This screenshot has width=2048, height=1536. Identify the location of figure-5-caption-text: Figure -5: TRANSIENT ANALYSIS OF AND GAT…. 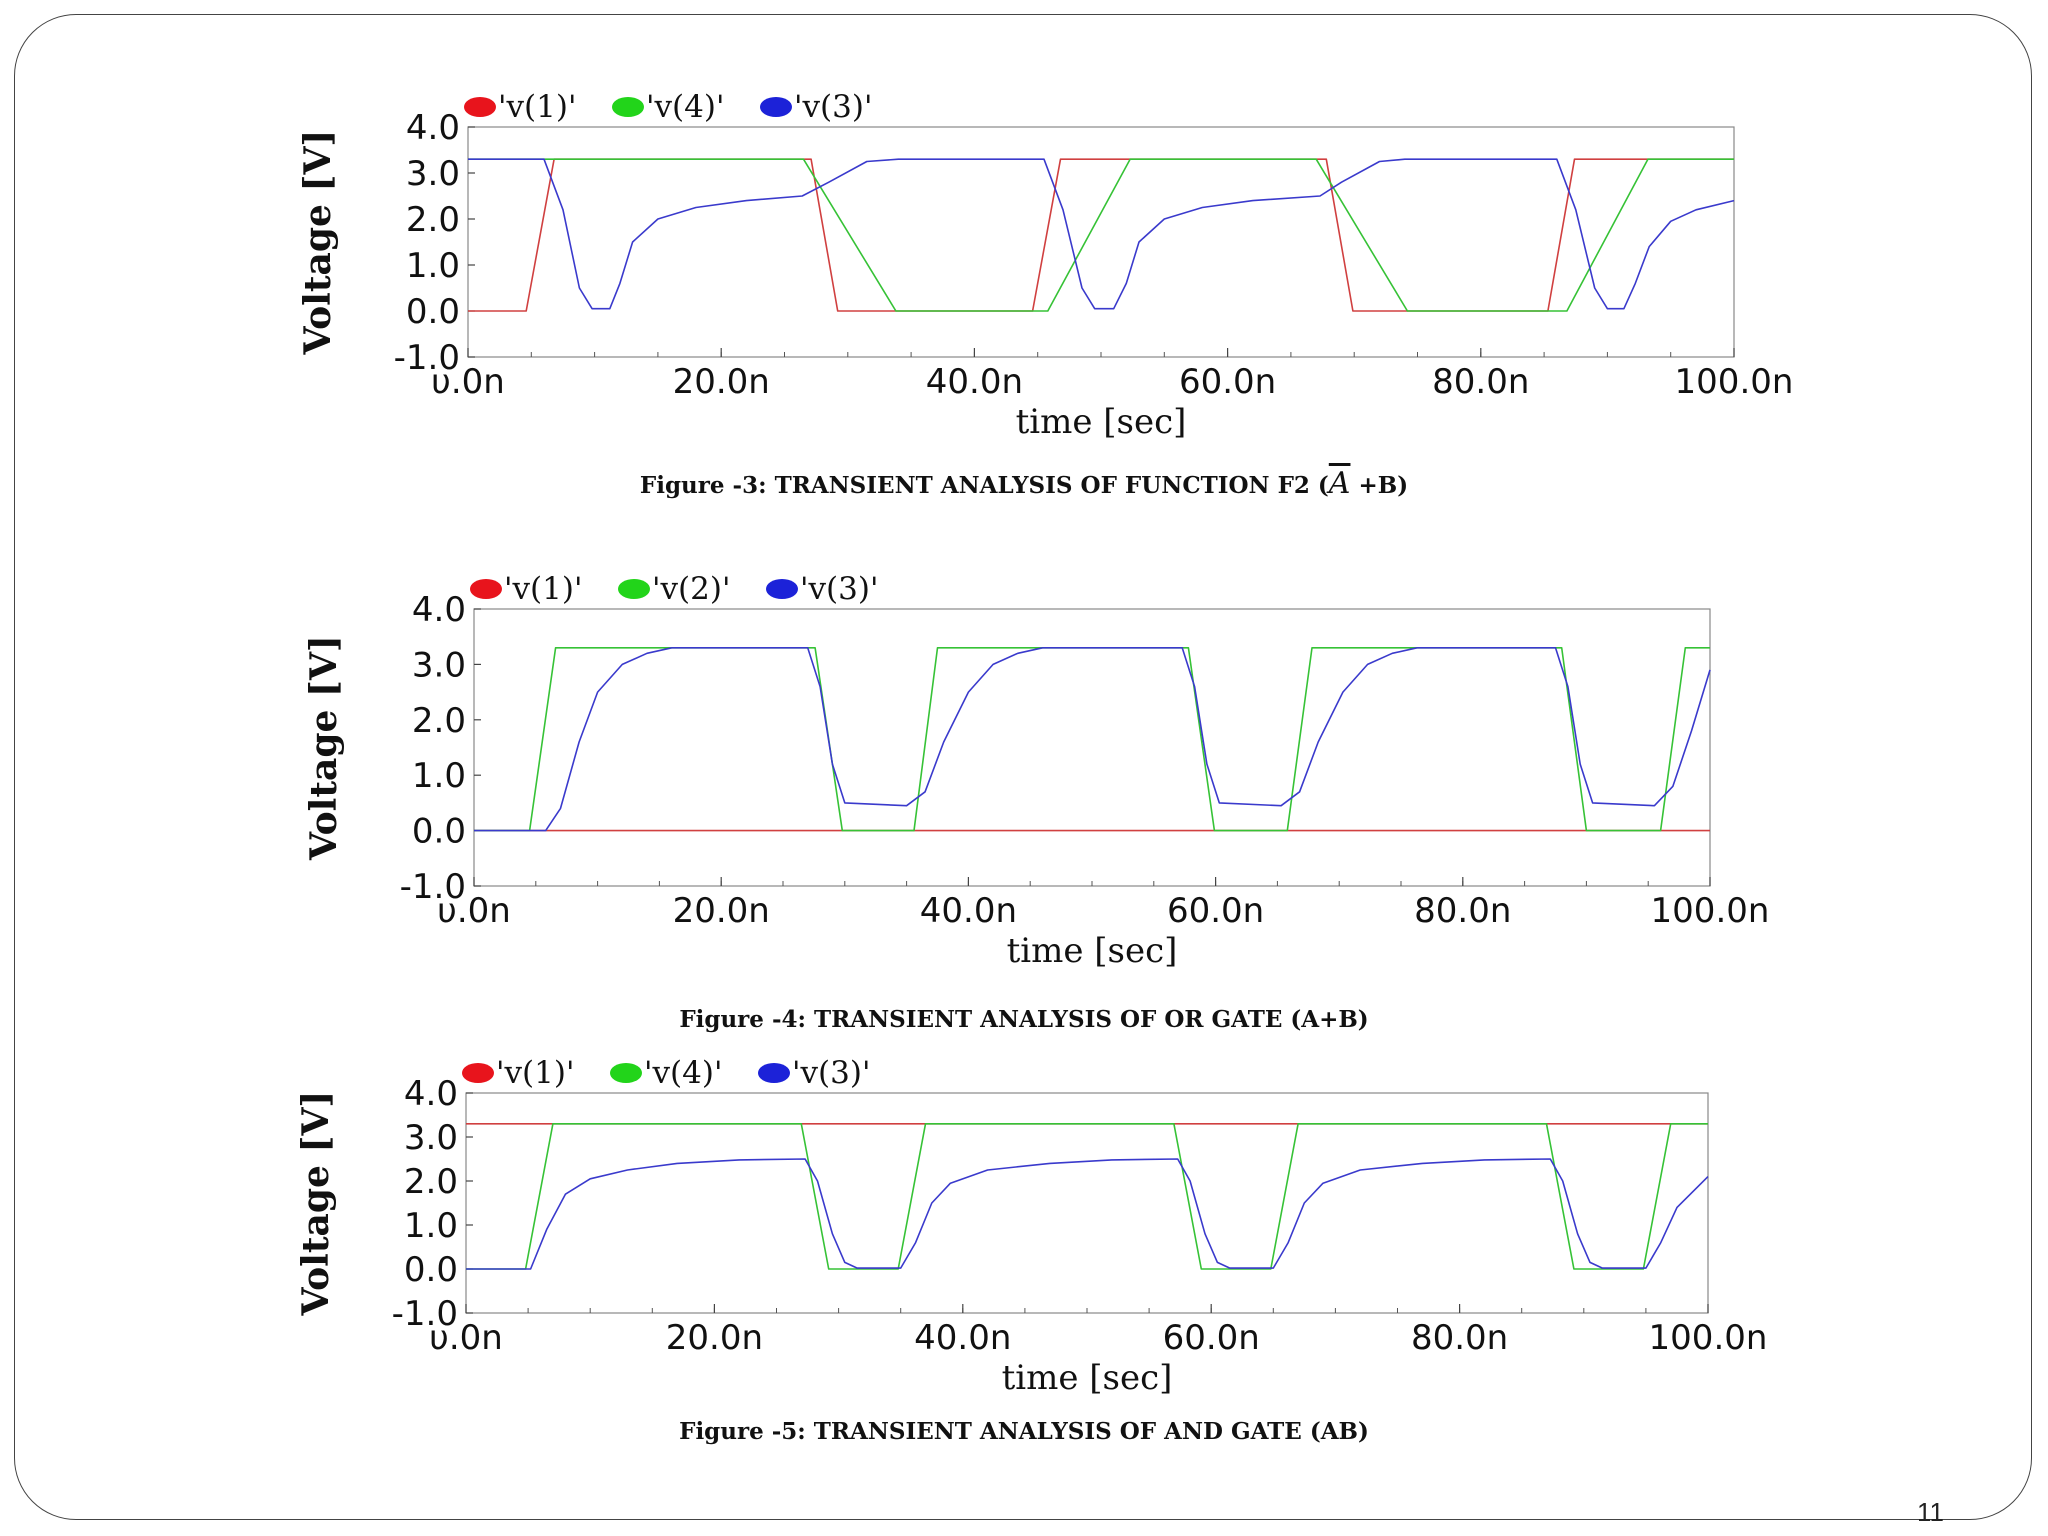
(1024, 1431).